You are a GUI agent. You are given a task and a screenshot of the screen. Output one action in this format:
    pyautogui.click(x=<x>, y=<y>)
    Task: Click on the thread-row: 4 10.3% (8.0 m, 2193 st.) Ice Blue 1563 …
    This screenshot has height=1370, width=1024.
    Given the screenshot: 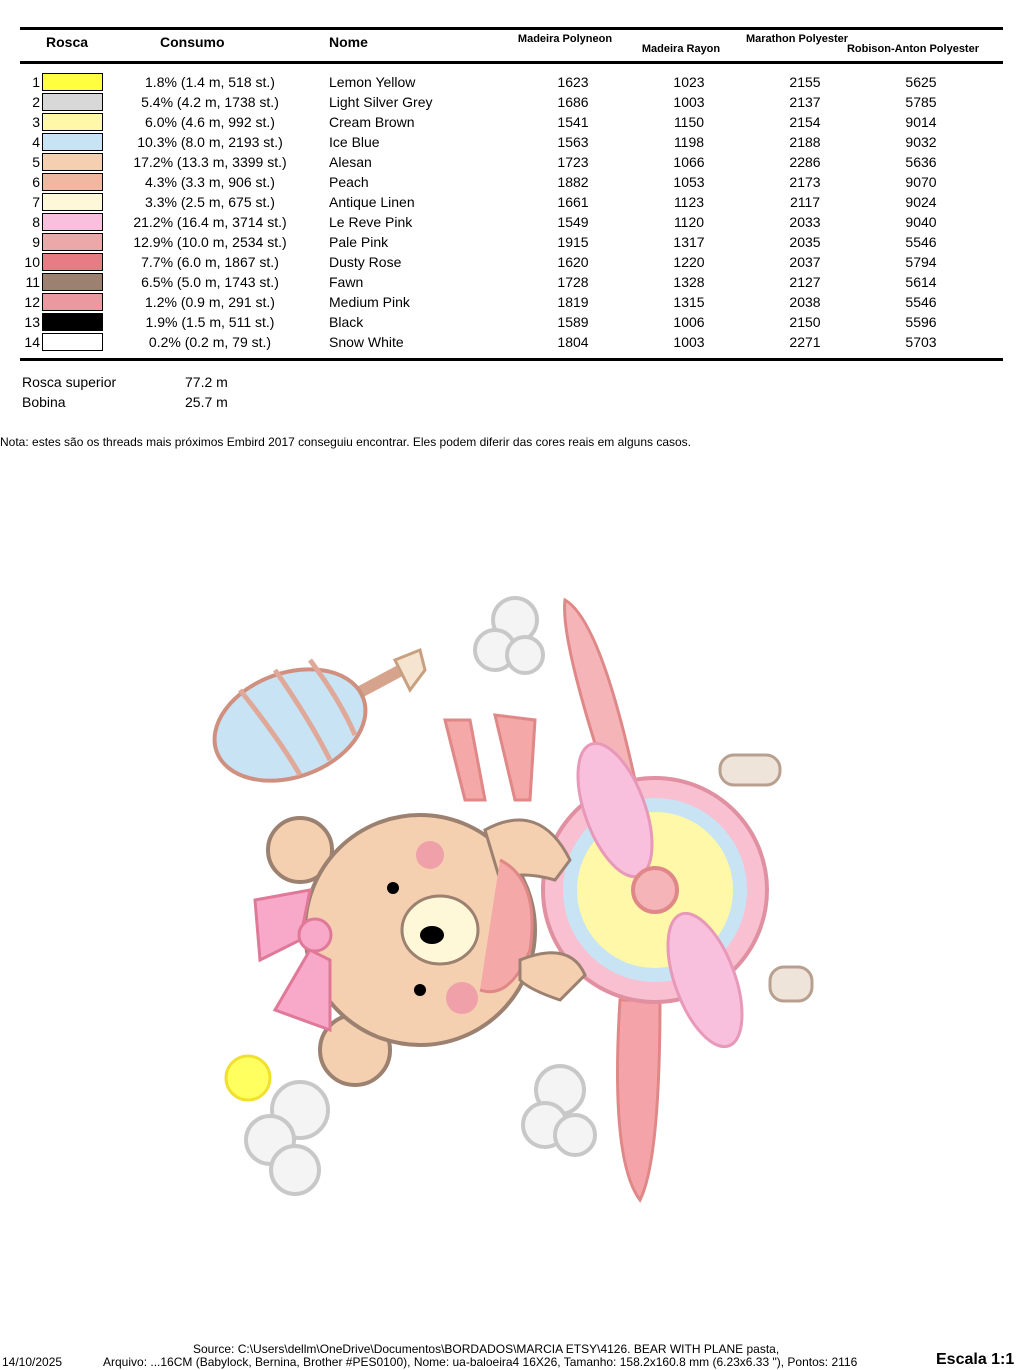 What is the action you would take?
    pyautogui.click(x=512, y=142)
    